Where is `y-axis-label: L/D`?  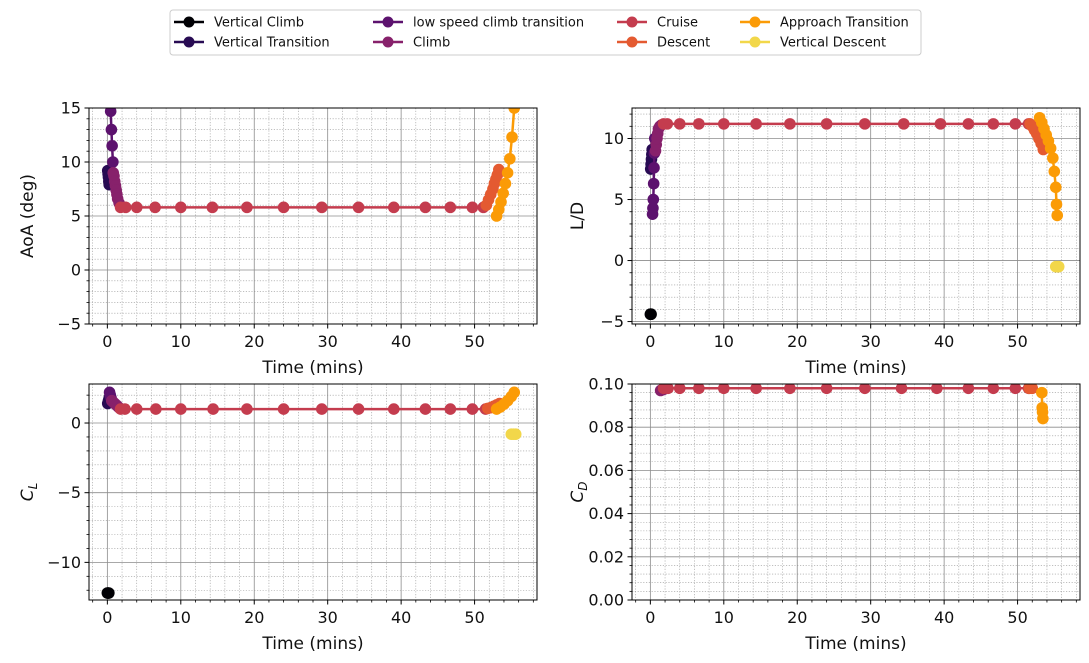
y-axis-label: L/D is located at coordinates (578, 216).